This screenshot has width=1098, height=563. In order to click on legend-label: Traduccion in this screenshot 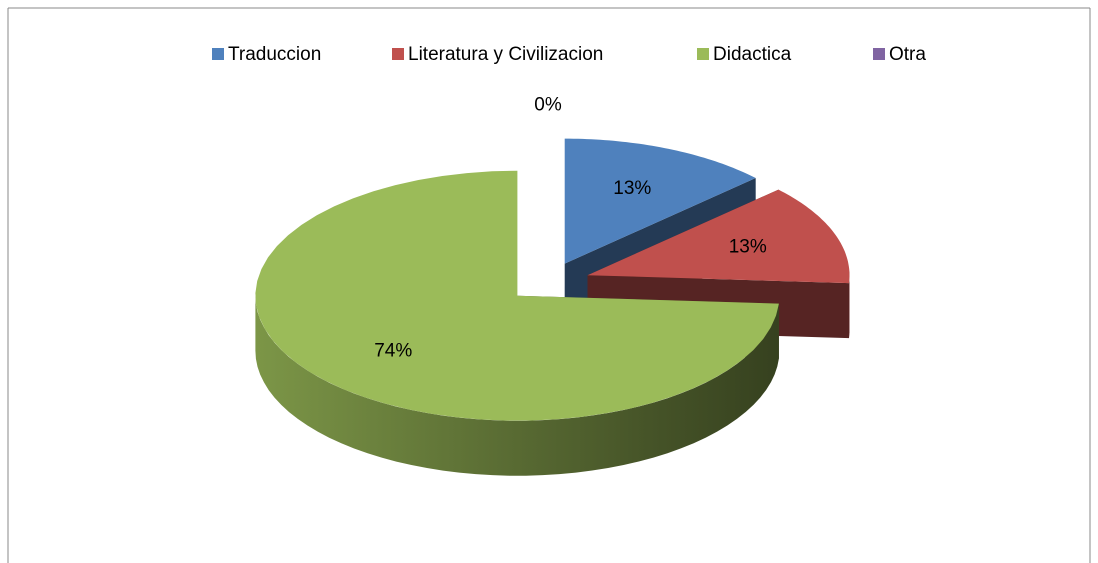, I will do `click(274, 54)`.